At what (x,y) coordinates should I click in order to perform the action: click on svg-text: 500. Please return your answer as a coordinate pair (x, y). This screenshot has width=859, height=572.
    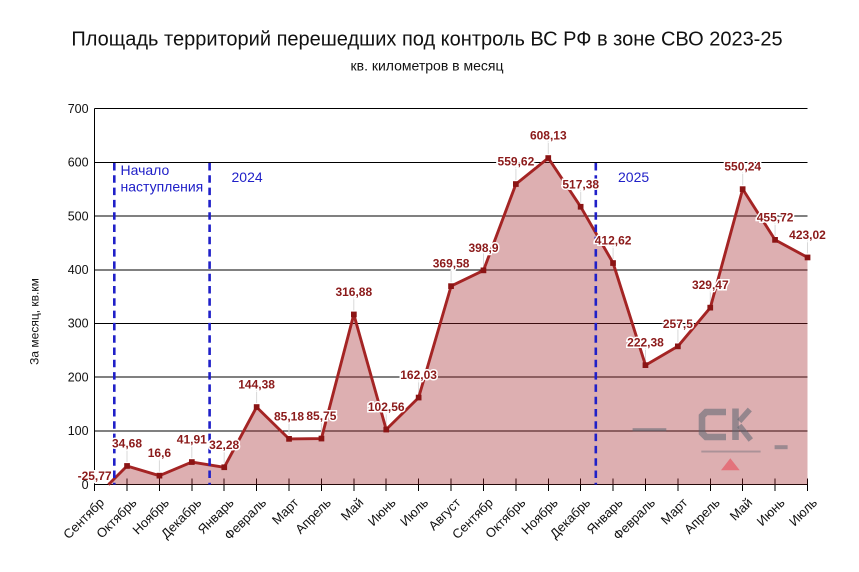
    Looking at the image, I should click on (78, 216).